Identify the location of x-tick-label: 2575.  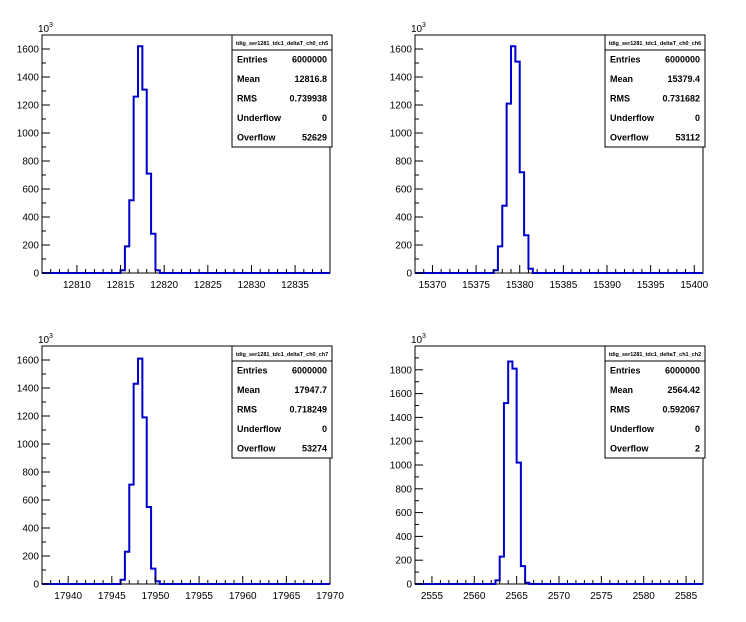
(601, 596).